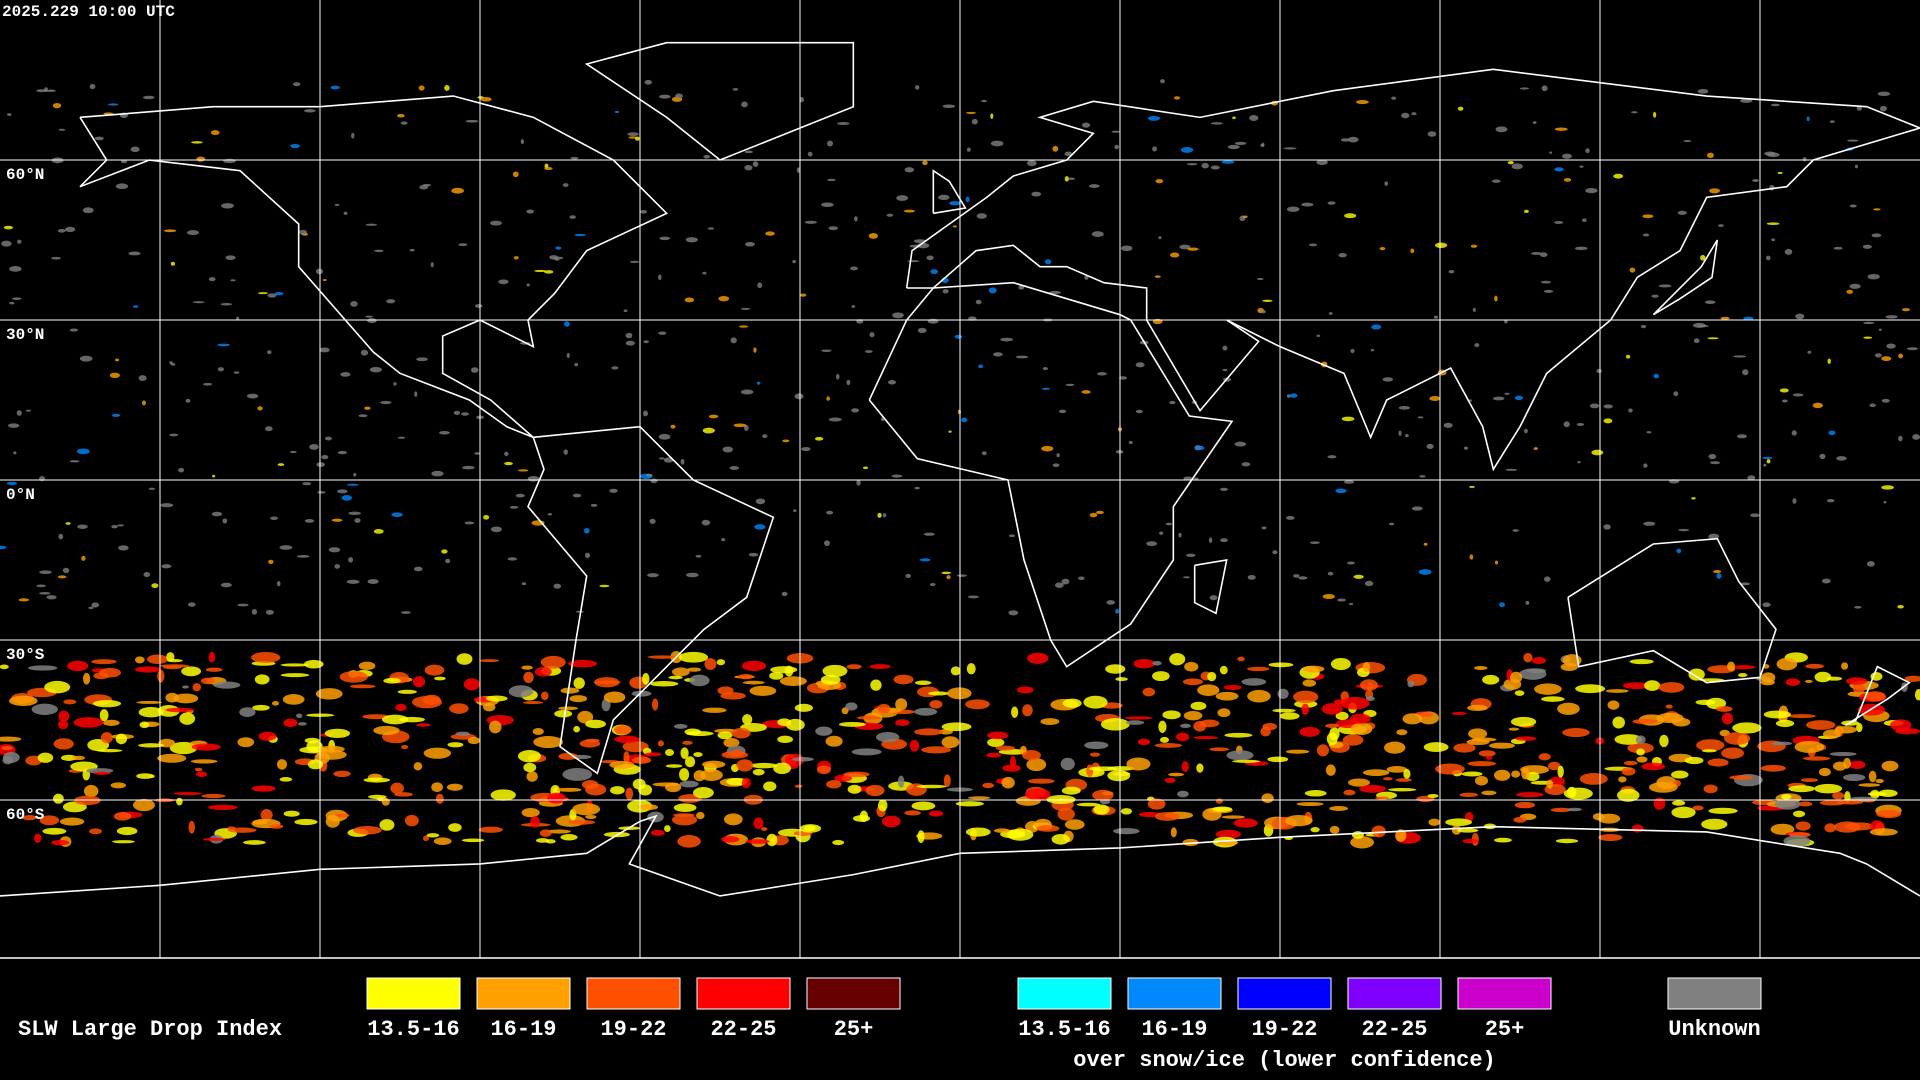 The image size is (1920, 1080). What do you see at coordinates (1685, 277) in the screenshot?
I see `coastline` at bounding box center [1685, 277].